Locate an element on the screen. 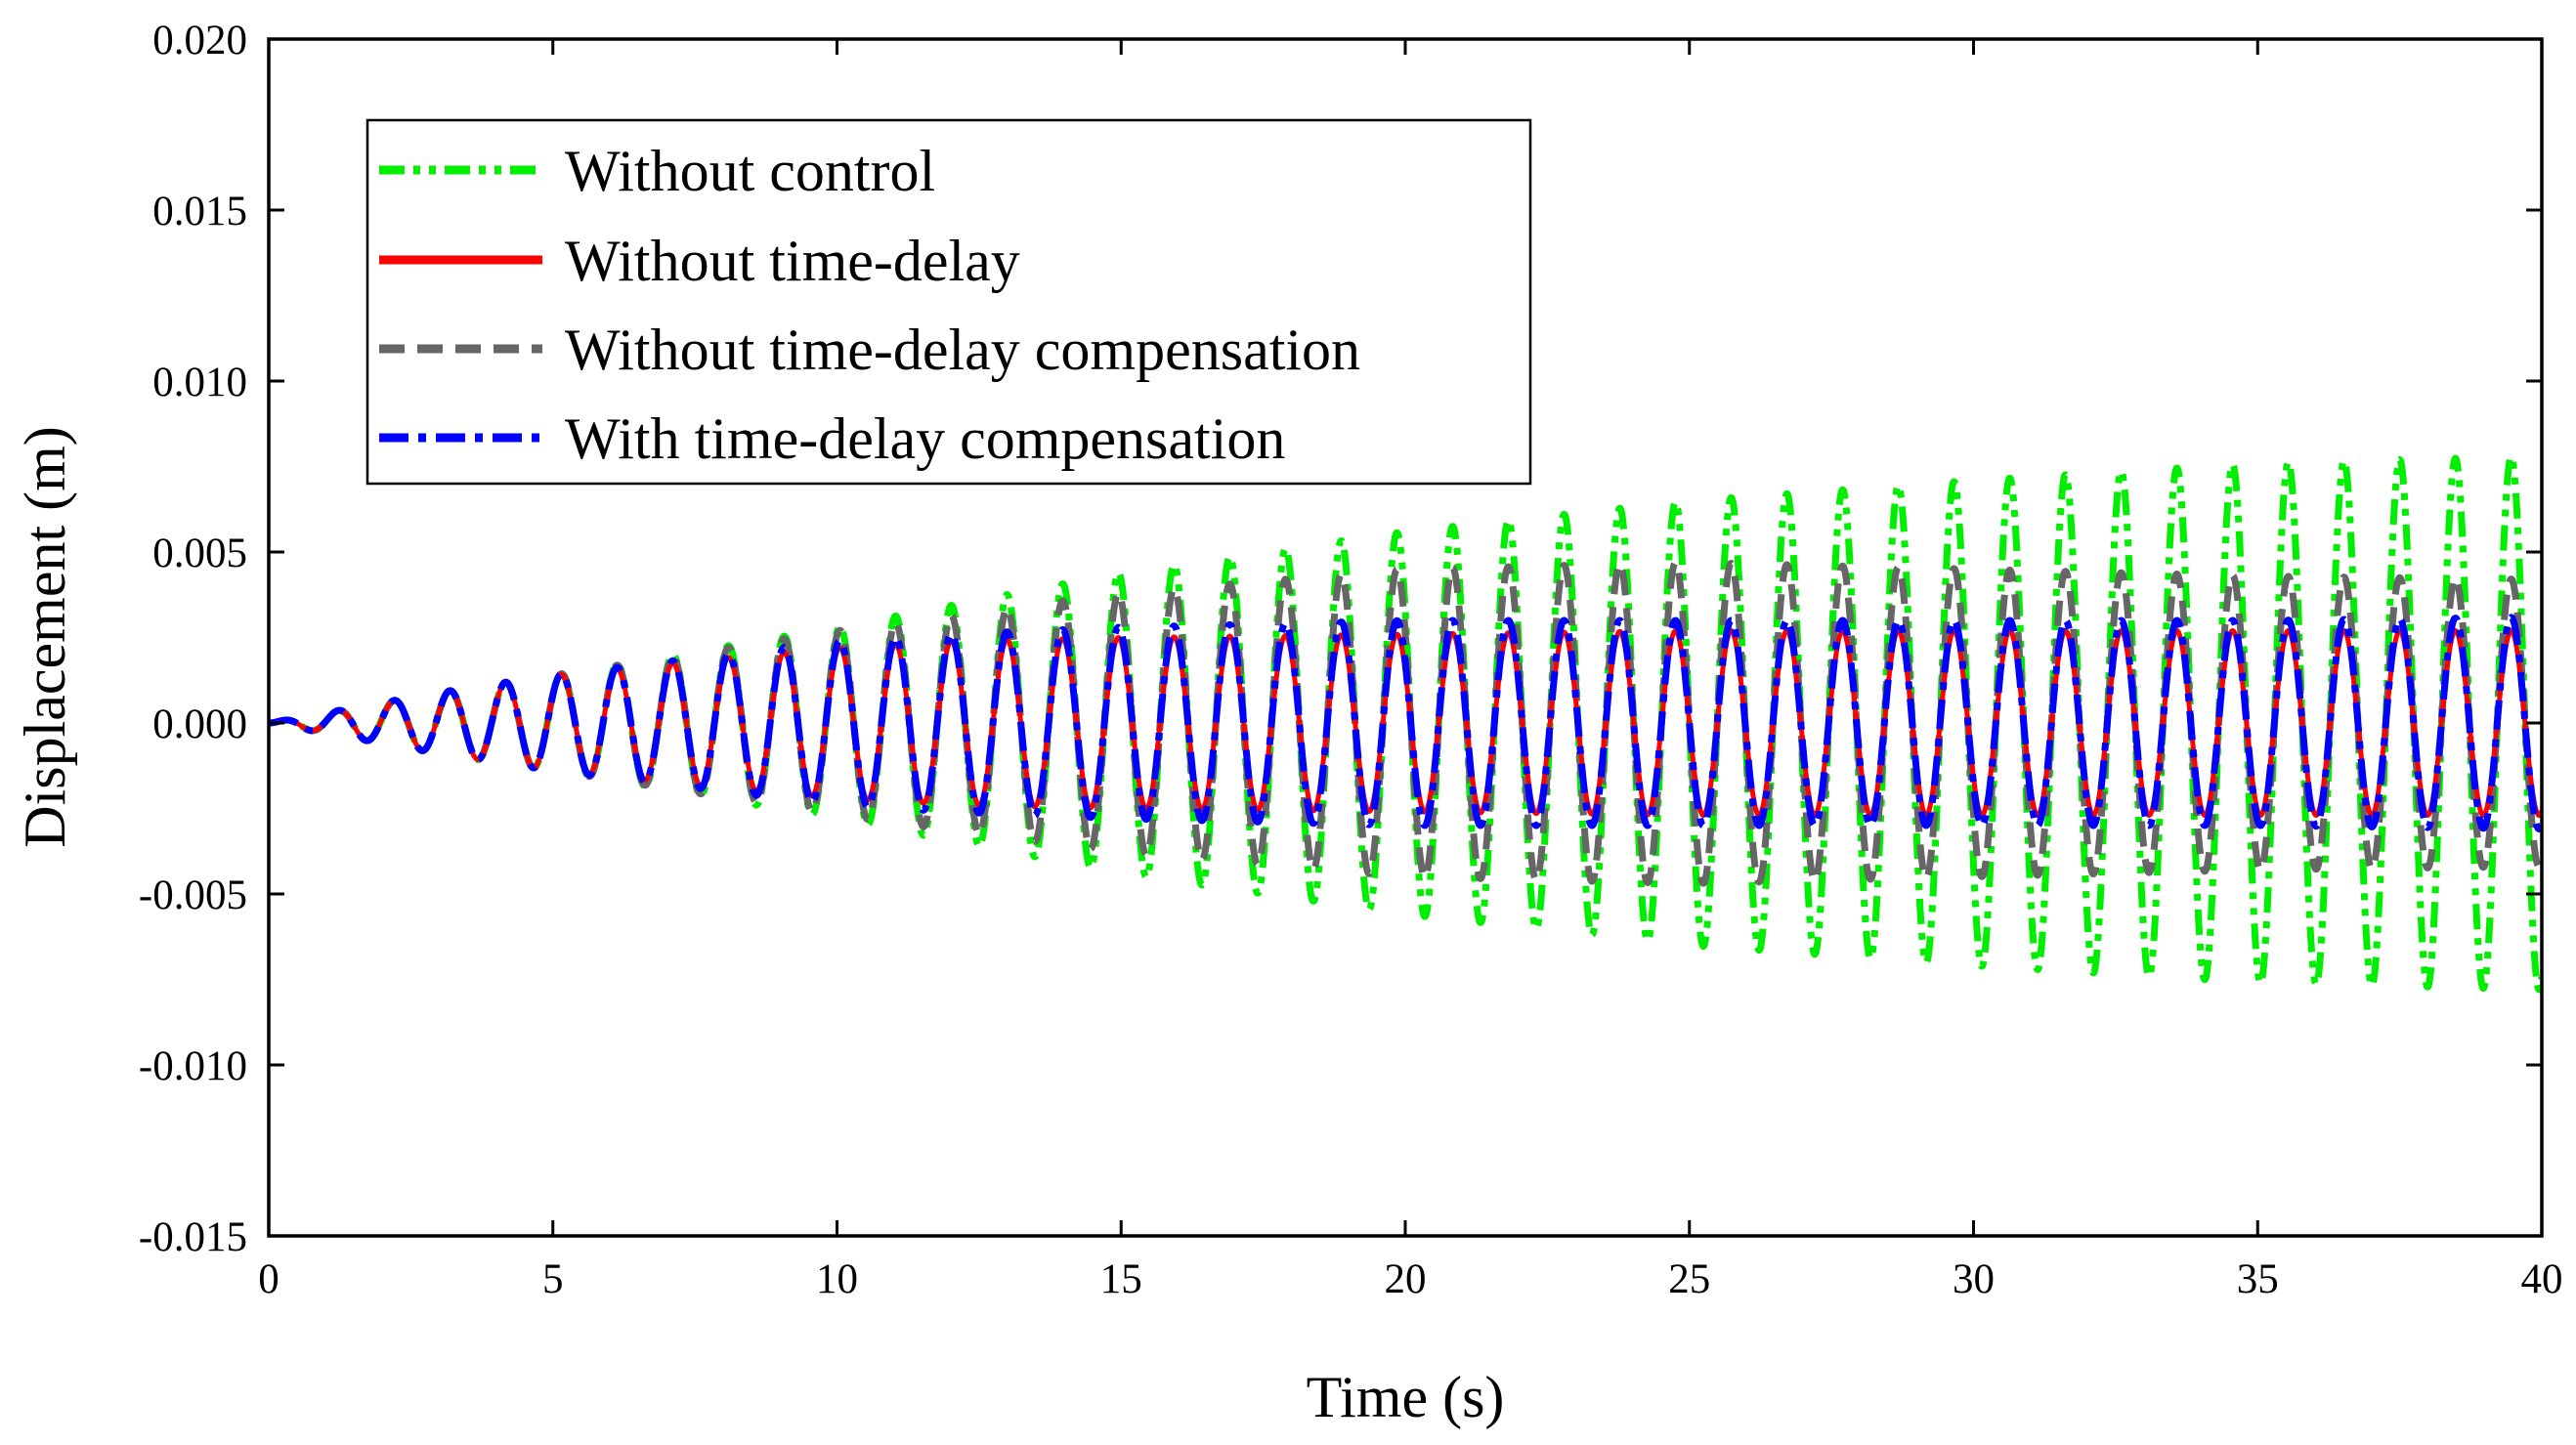  x-tick-label: 25 is located at coordinates (1689, 1279).